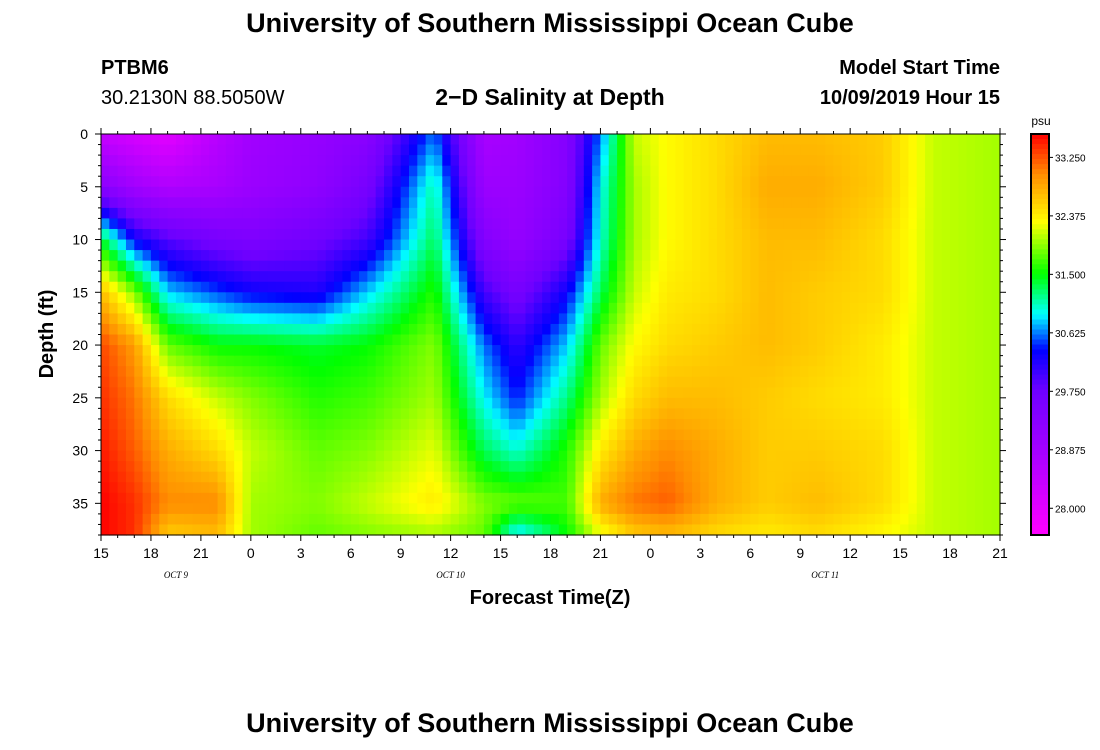  I want to click on x-tick-label: 15, so click(900, 553).